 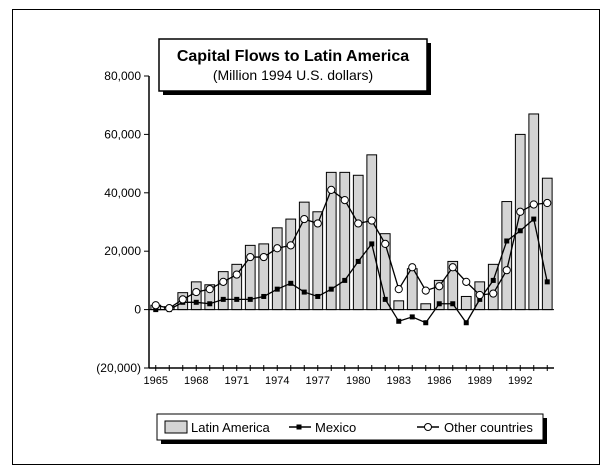 What do you see at coordinates (277, 381) in the screenshot?
I see `x-tick-label: 1974` at bounding box center [277, 381].